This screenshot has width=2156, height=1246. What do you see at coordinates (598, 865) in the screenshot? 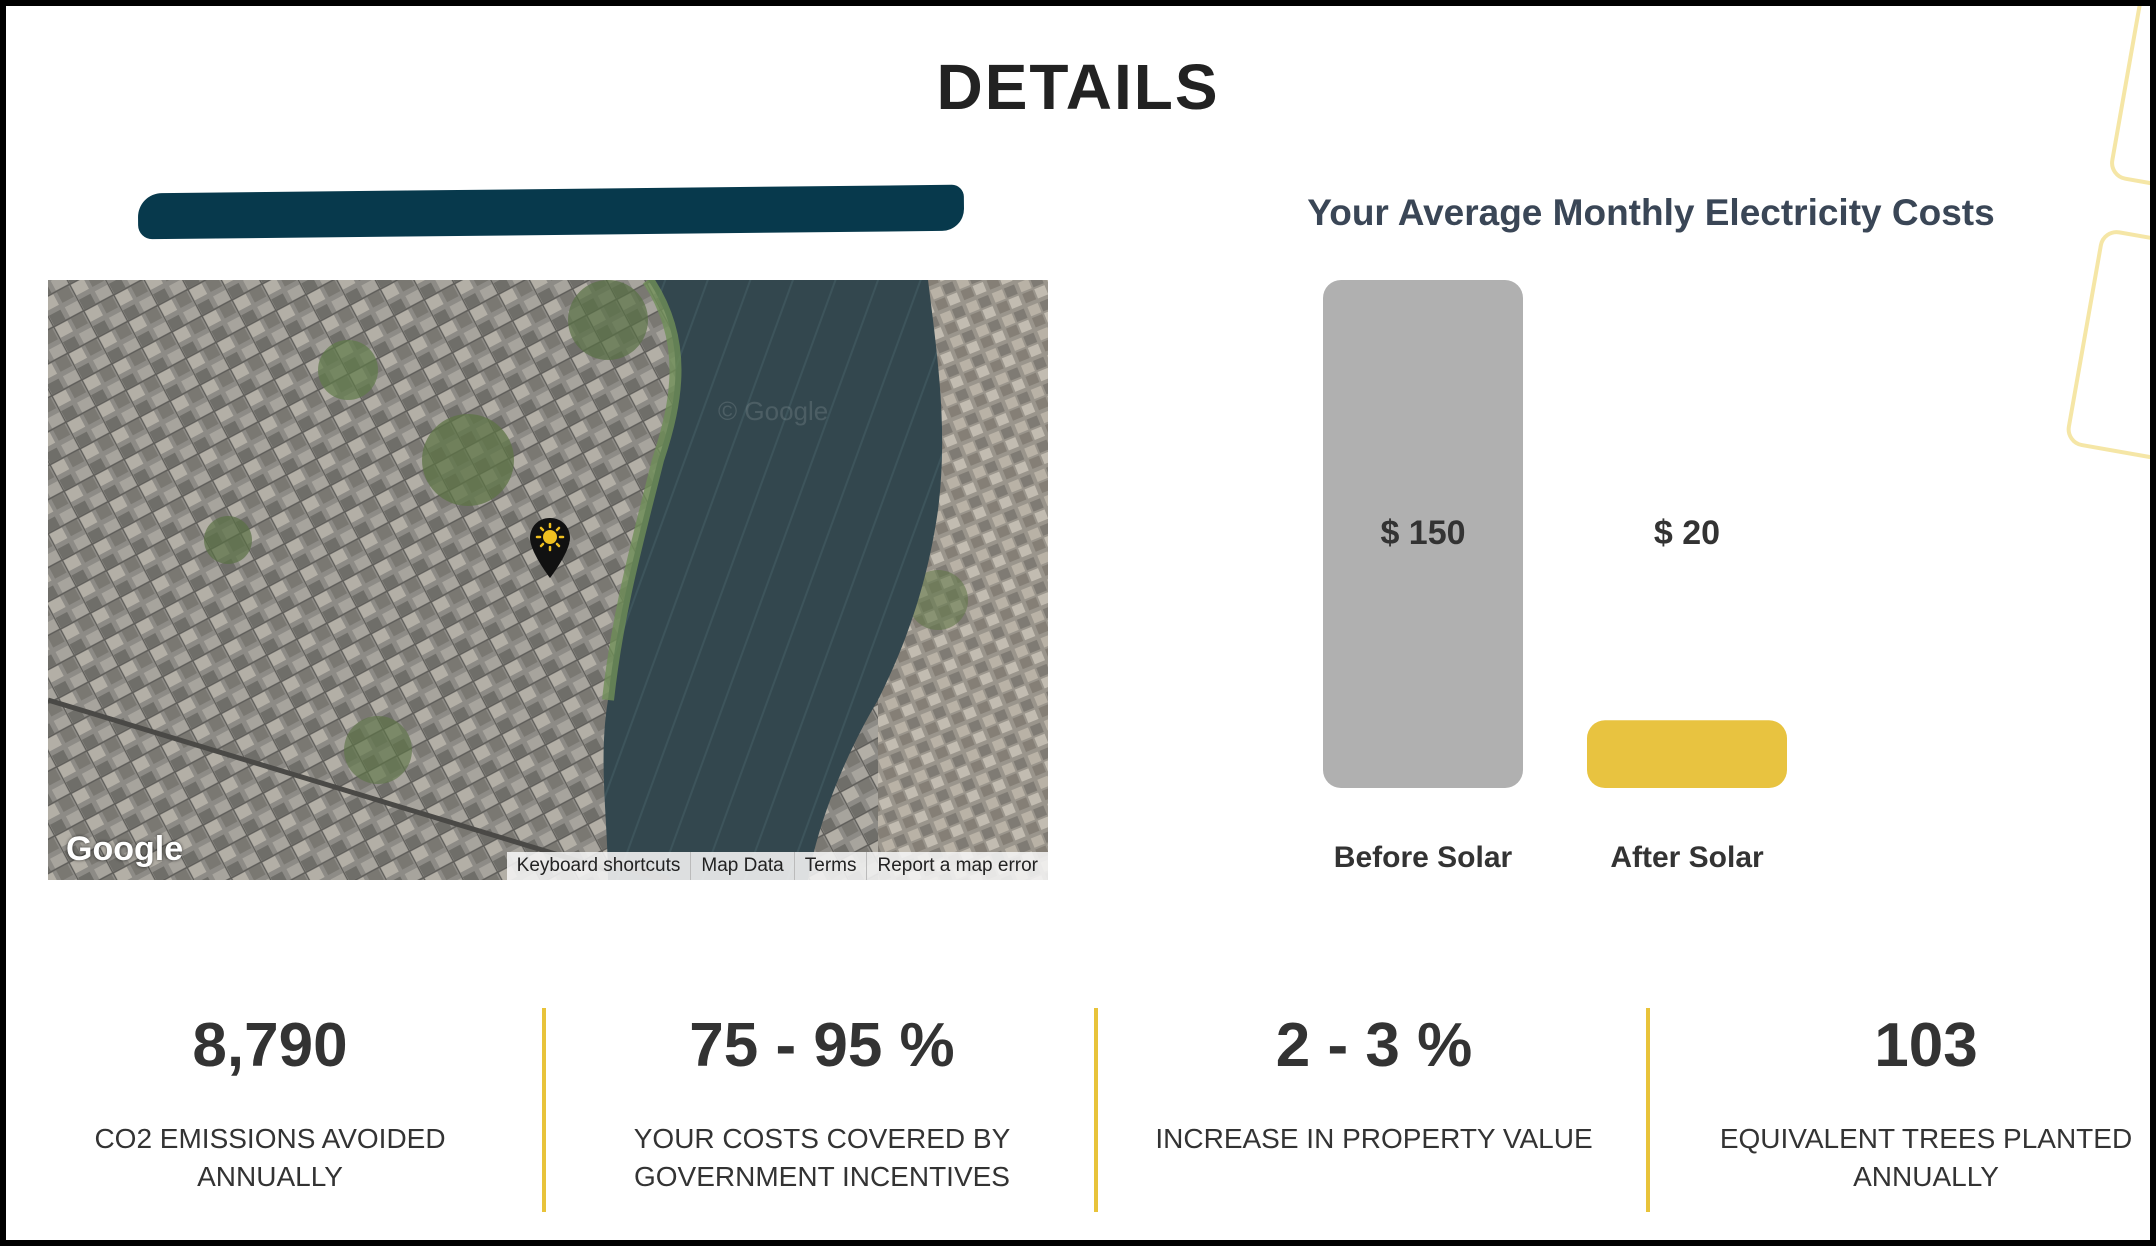
I see `keyboard-shortcuts-link: Keyboard shortcuts` at bounding box center [598, 865].